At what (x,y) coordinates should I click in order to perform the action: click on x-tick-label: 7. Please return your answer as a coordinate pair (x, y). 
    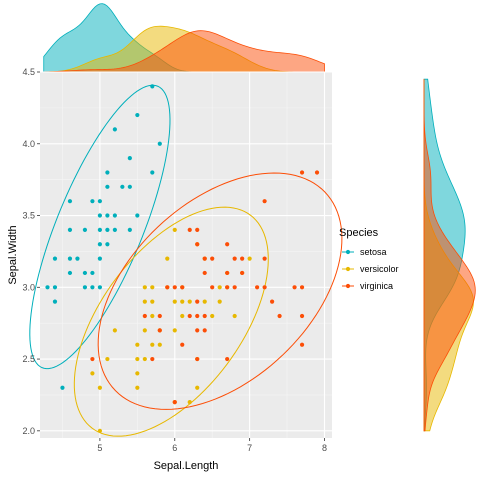
    Looking at the image, I should click on (249, 448).